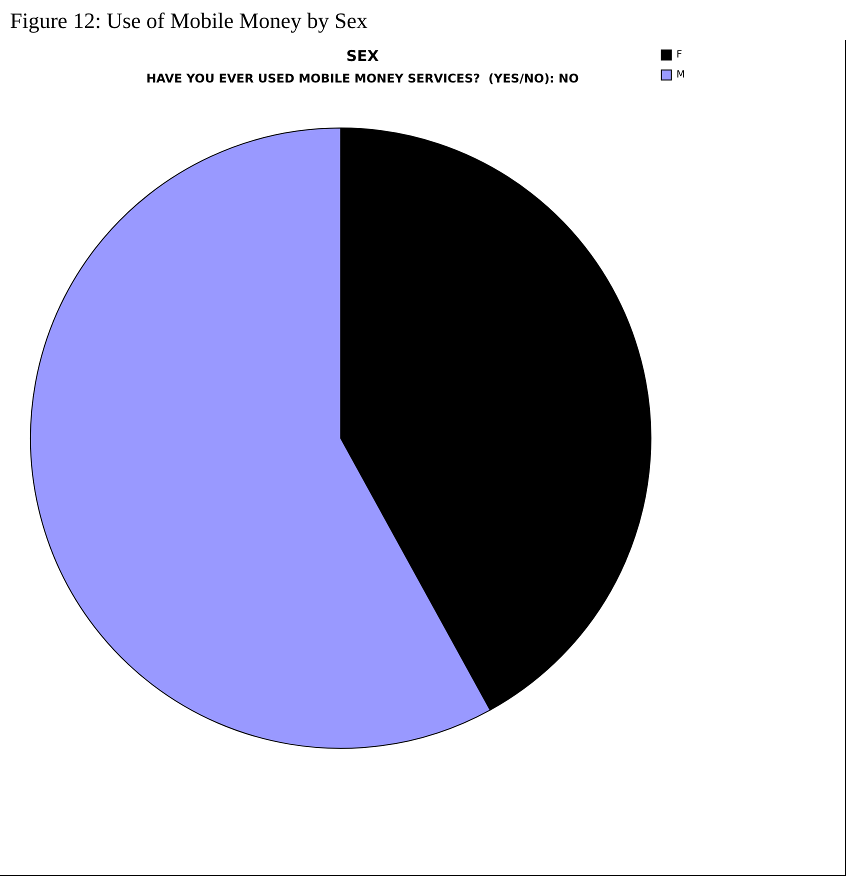  What do you see at coordinates (188, 21) in the screenshot?
I see `caption: Figure 12: Use of Mobile Money by Sex` at bounding box center [188, 21].